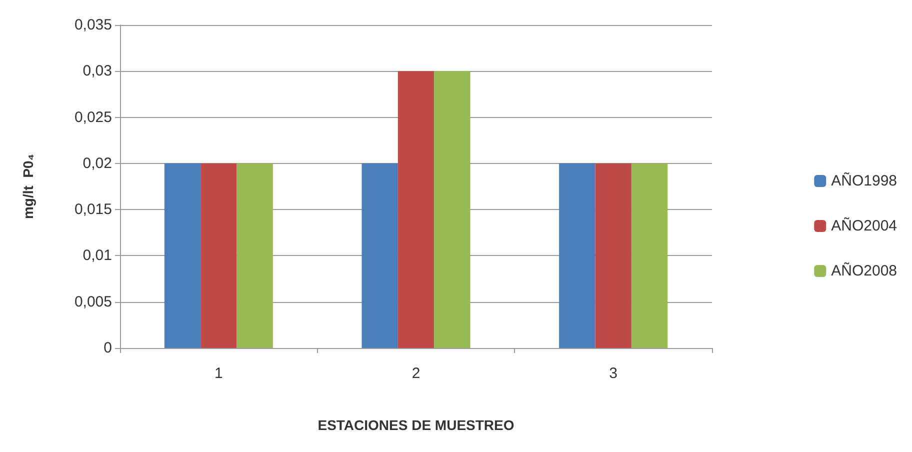  What do you see at coordinates (93, 117) in the screenshot?
I see `y-tick-label: 0,025` at bounding box center [93, 117].